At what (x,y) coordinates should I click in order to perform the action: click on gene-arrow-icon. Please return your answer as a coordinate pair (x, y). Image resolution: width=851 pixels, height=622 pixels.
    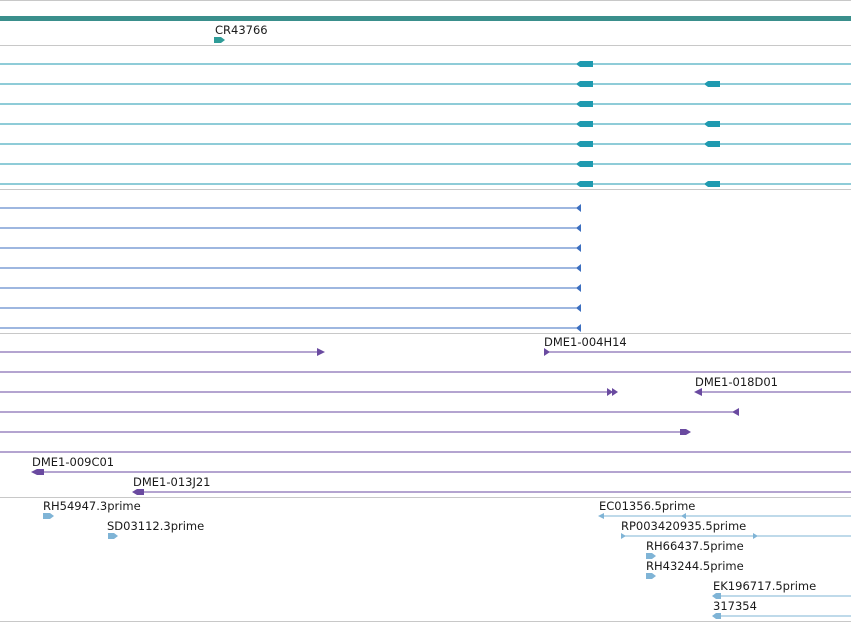
    Looking at the image, I should click on (219, 40).